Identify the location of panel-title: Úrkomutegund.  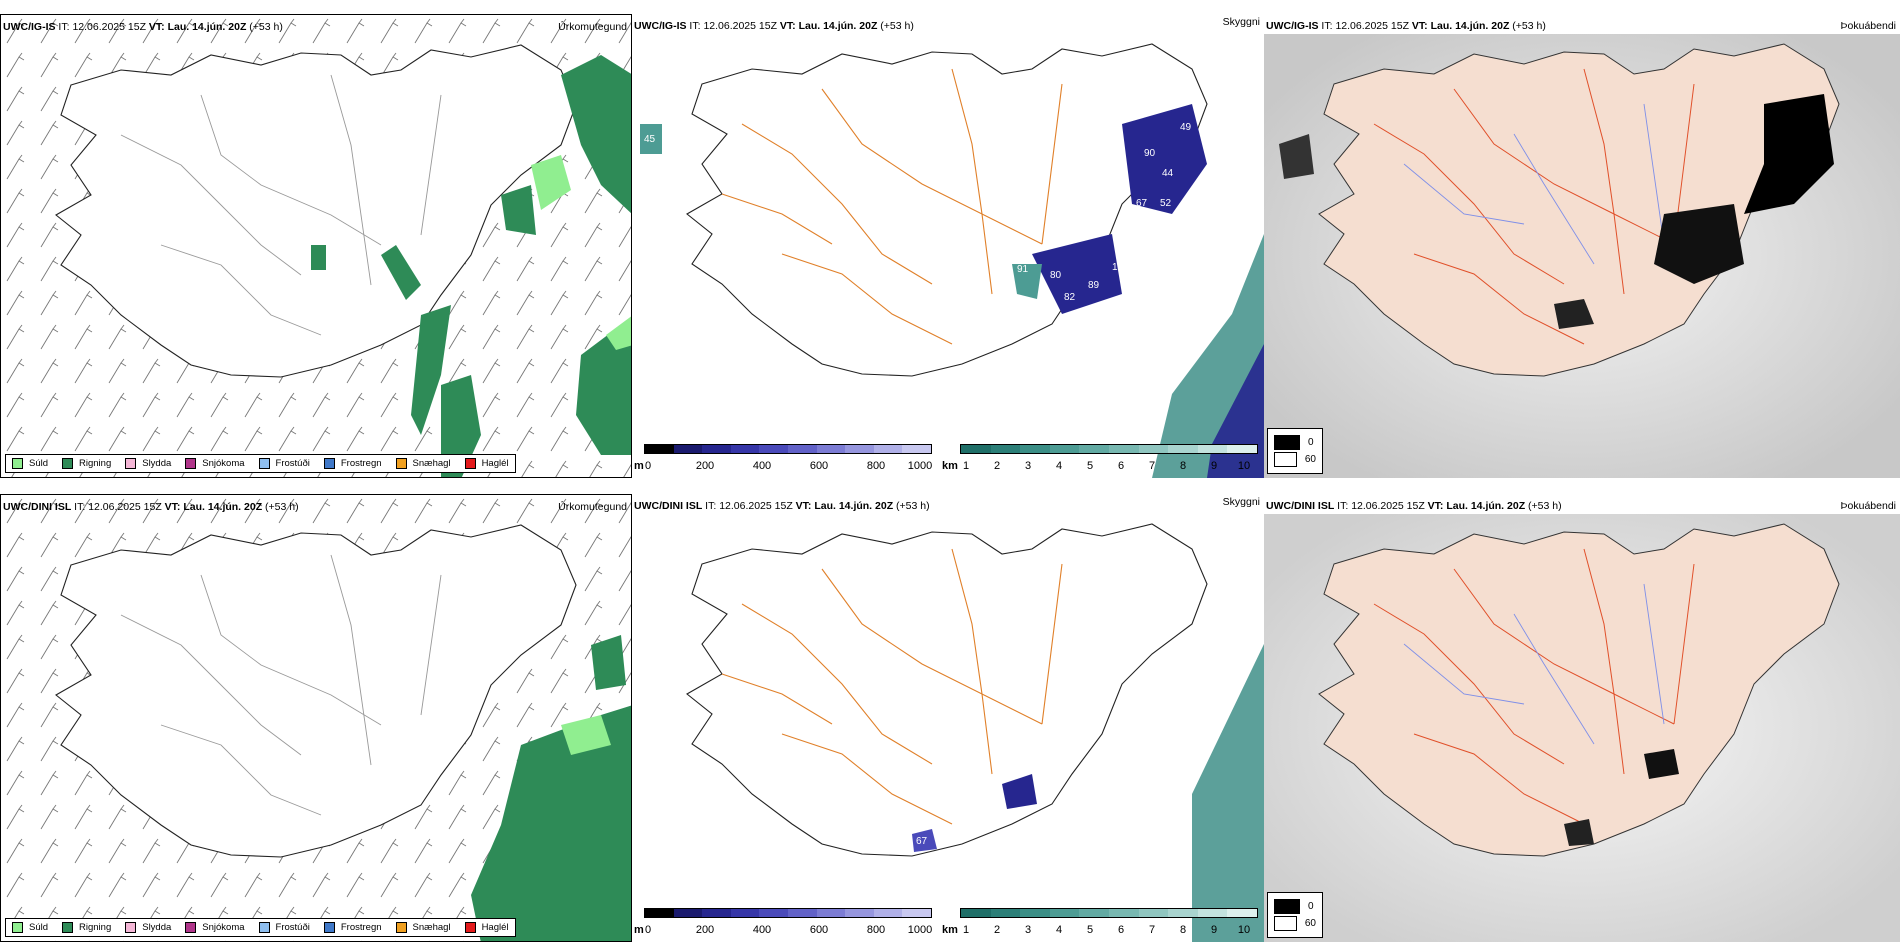
(592, 507).